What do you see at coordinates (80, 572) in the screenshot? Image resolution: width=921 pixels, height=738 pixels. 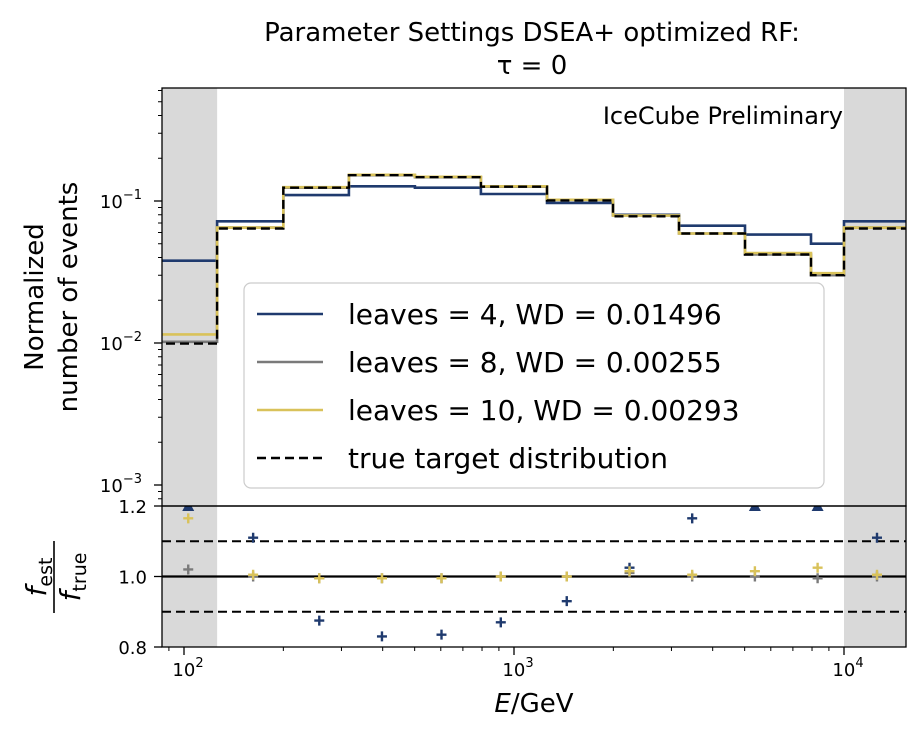 I see `ratio-label-den: true` at bounding box center [80, 572].